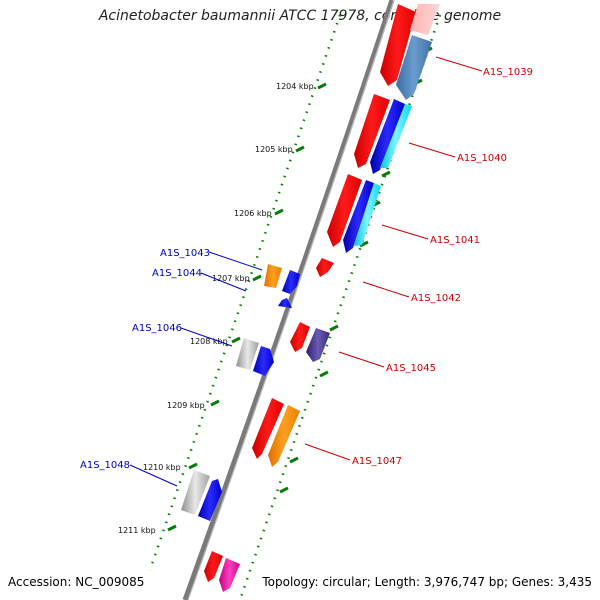 Image resolution: width=600 pixels, height=600 pixels. I want to click on kbp-label: 1208 kbp, so click(209, 341).